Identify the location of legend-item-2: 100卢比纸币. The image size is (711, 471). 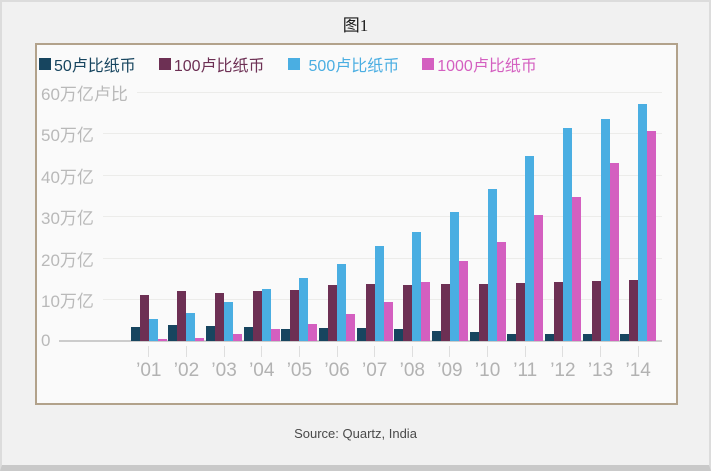
(211, 64).